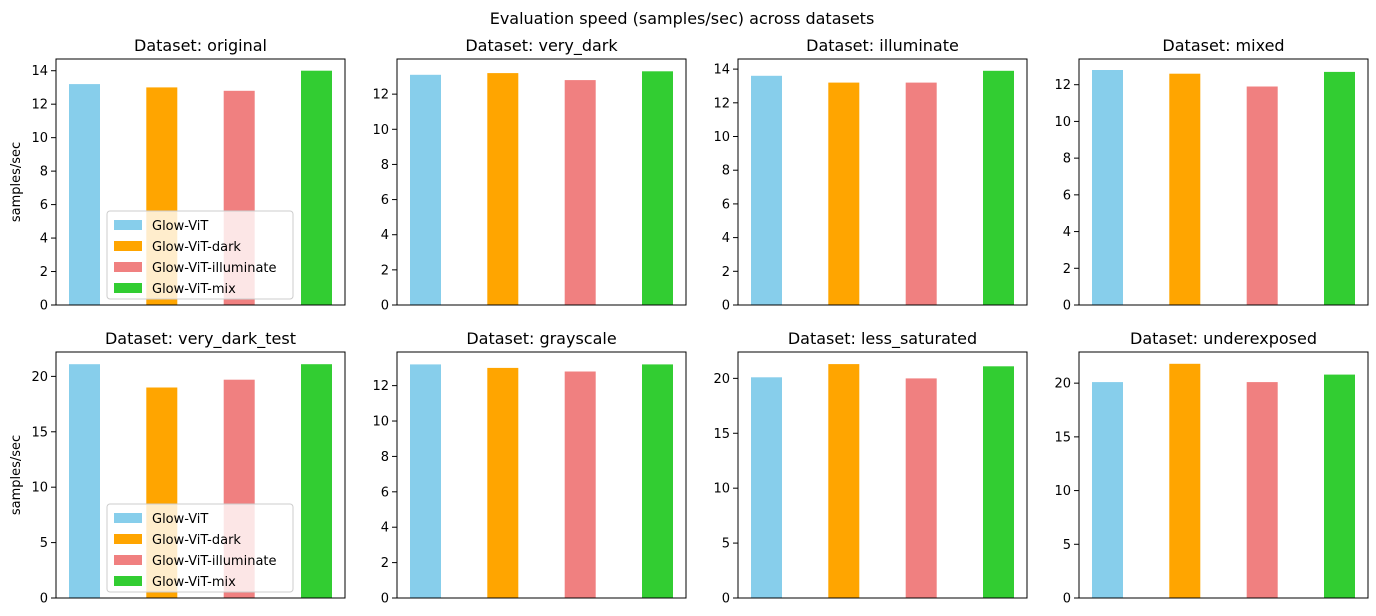 The image size is (1376, 616). What do you see at coordinates (200, 339) in the screenshot?
I see `subplot-title: Dataset: very_dark_test` at bounding box center [200, 339].